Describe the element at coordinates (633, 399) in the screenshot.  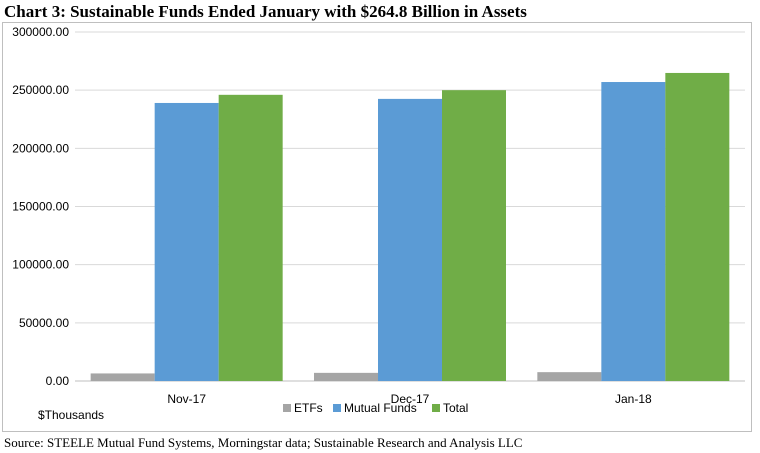
I see `x-tick-label: Jan-18` at that location.